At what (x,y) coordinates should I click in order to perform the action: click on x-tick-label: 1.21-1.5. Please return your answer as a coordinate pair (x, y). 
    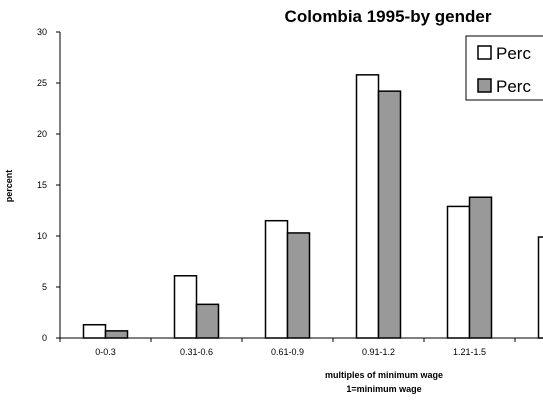
    Looking at the image, I should click on (469, 352).